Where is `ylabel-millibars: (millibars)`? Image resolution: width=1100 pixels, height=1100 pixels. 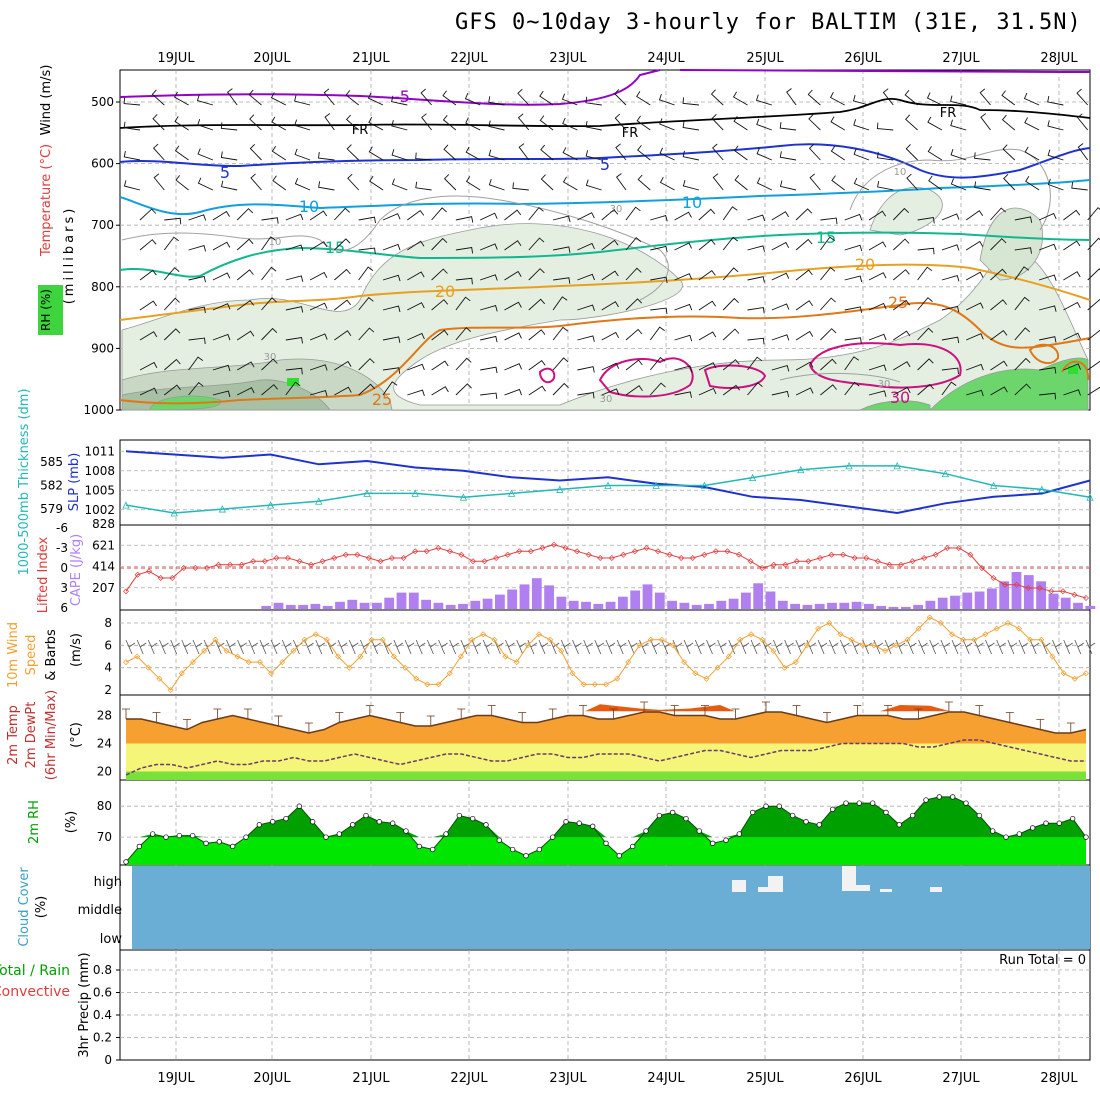 ylabel-millibars: (millibars) is located at coordinates (69, 255).